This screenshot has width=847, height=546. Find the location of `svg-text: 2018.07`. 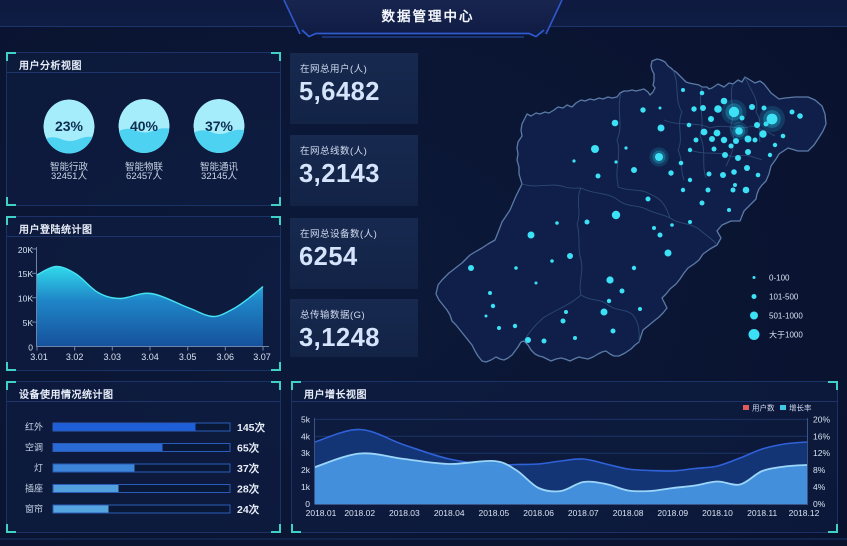

svg-text: 2018.07 is located at coordinates (583, 513).